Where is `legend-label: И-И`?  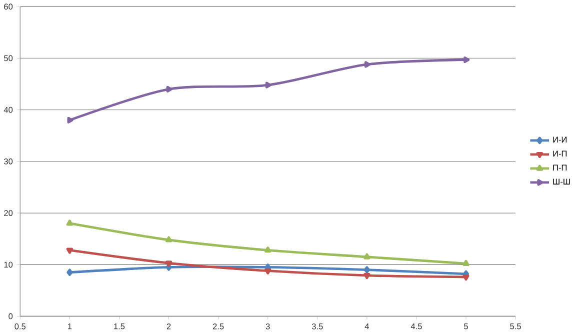 legend-label: И-И is located at coordinates (560, 139).